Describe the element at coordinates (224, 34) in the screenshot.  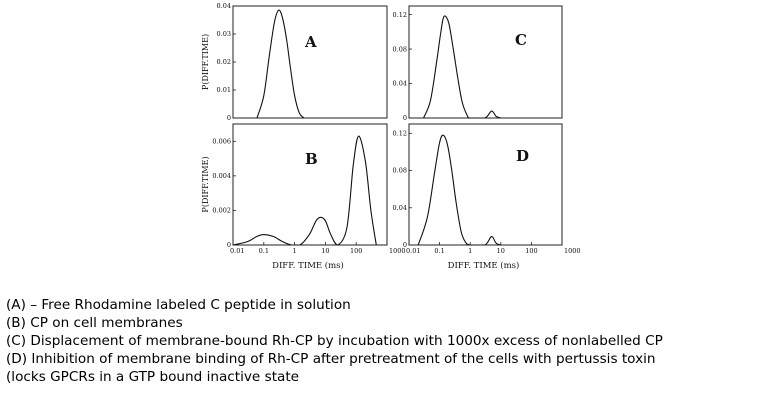
I see `y-tick-label: 0.03` at that location.